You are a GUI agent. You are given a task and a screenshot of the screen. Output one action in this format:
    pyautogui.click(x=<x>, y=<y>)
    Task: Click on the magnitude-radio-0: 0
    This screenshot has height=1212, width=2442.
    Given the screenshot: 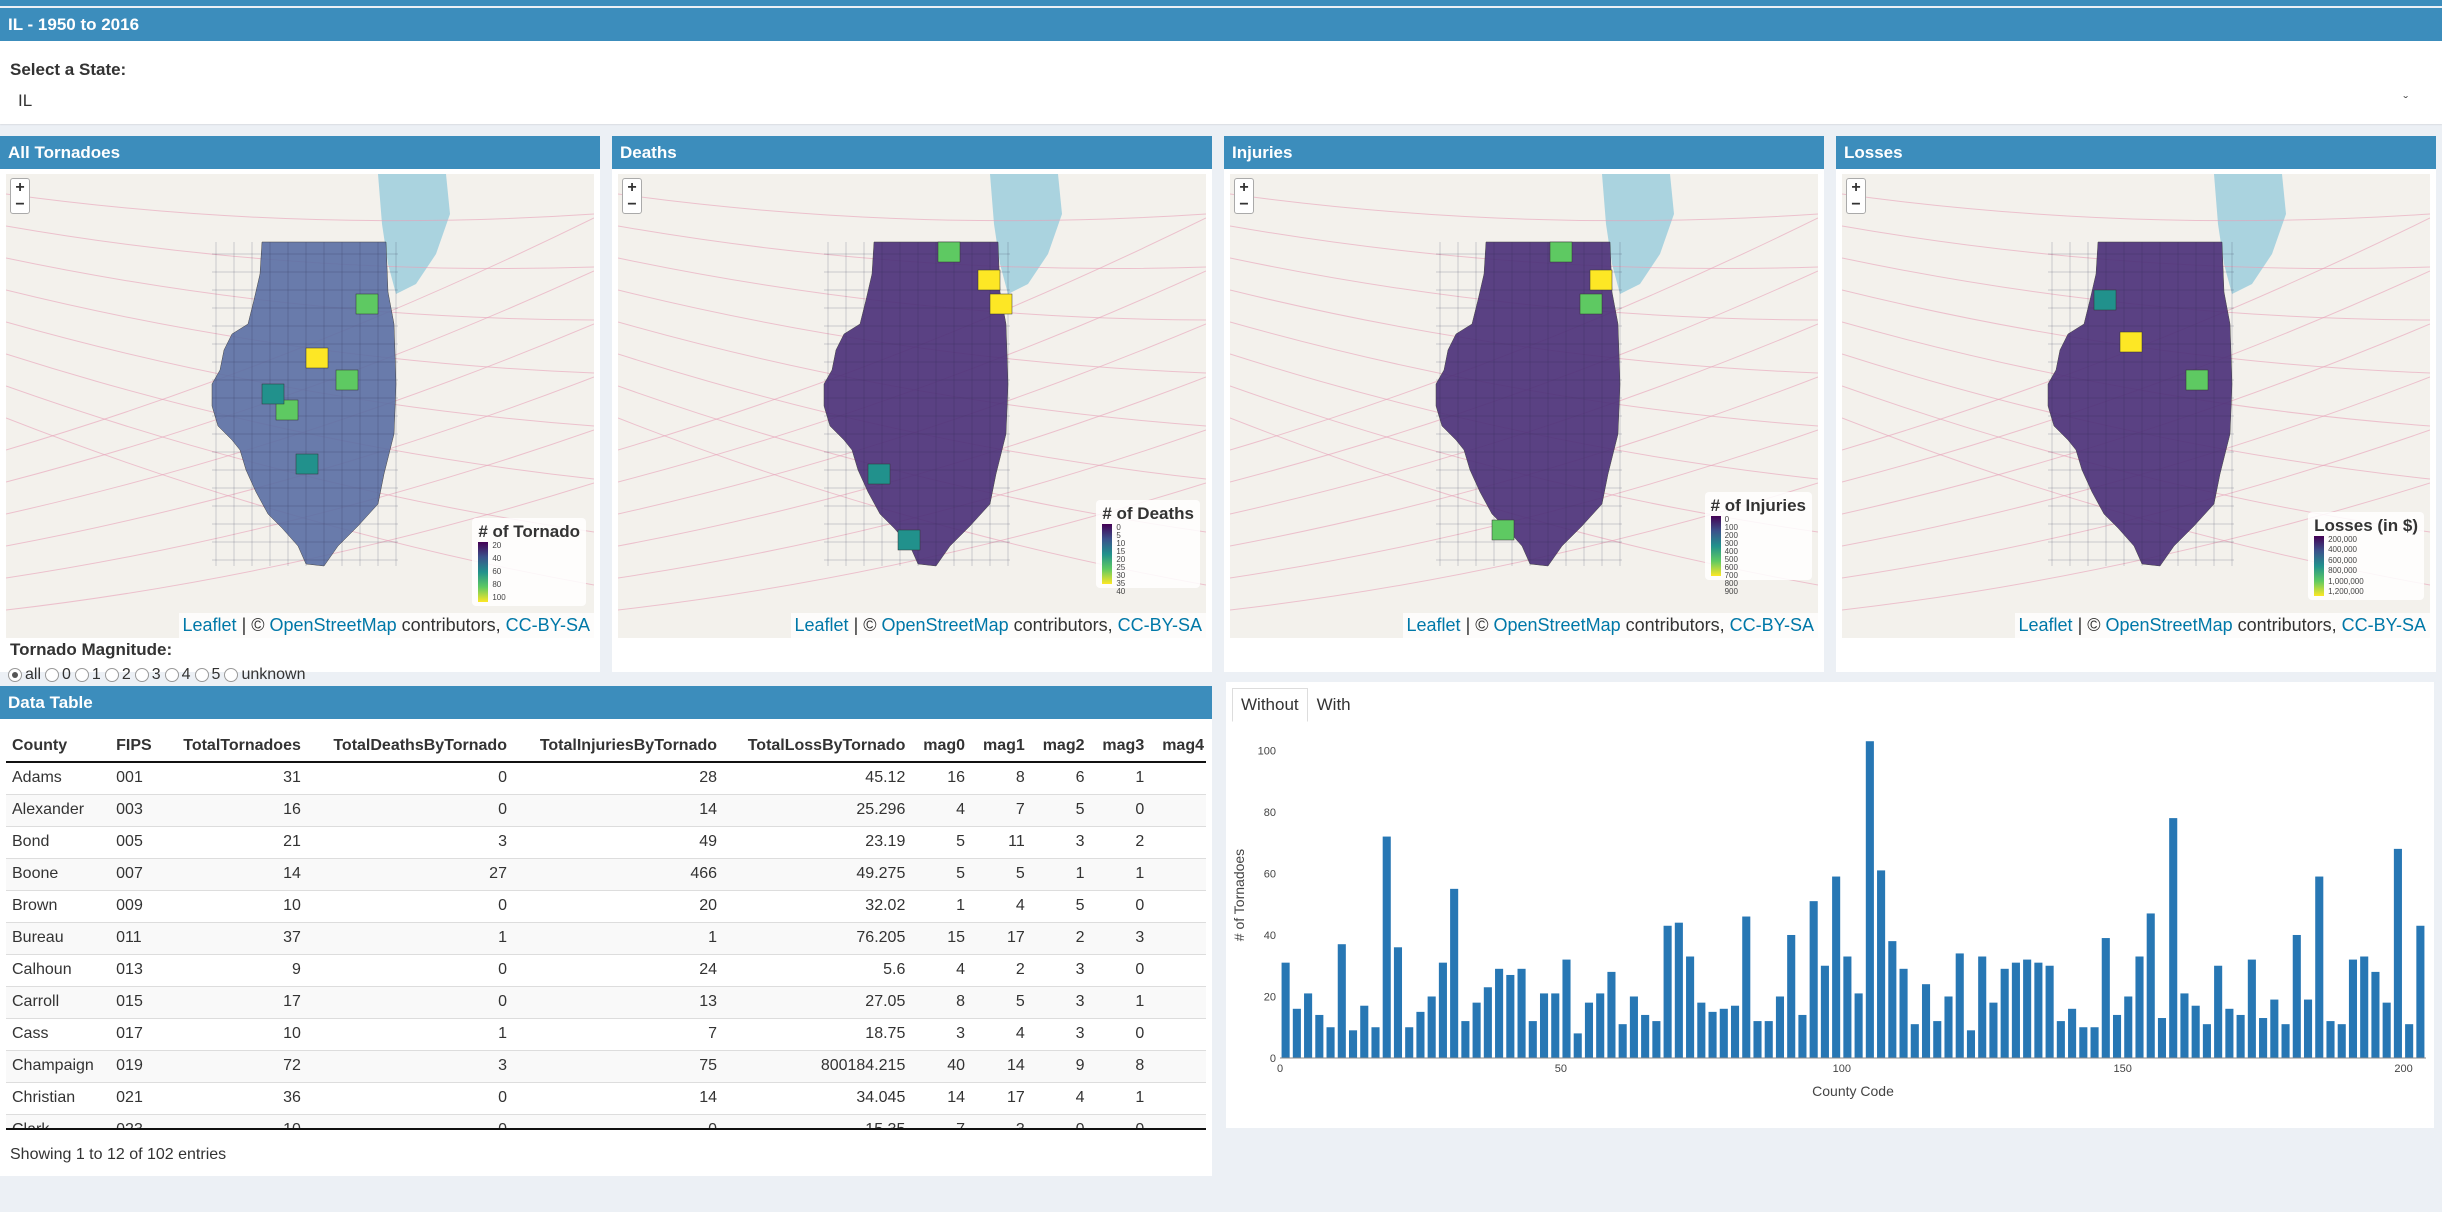 What is the action you would take?
    pyautogui.click(x=58, y=675)
    